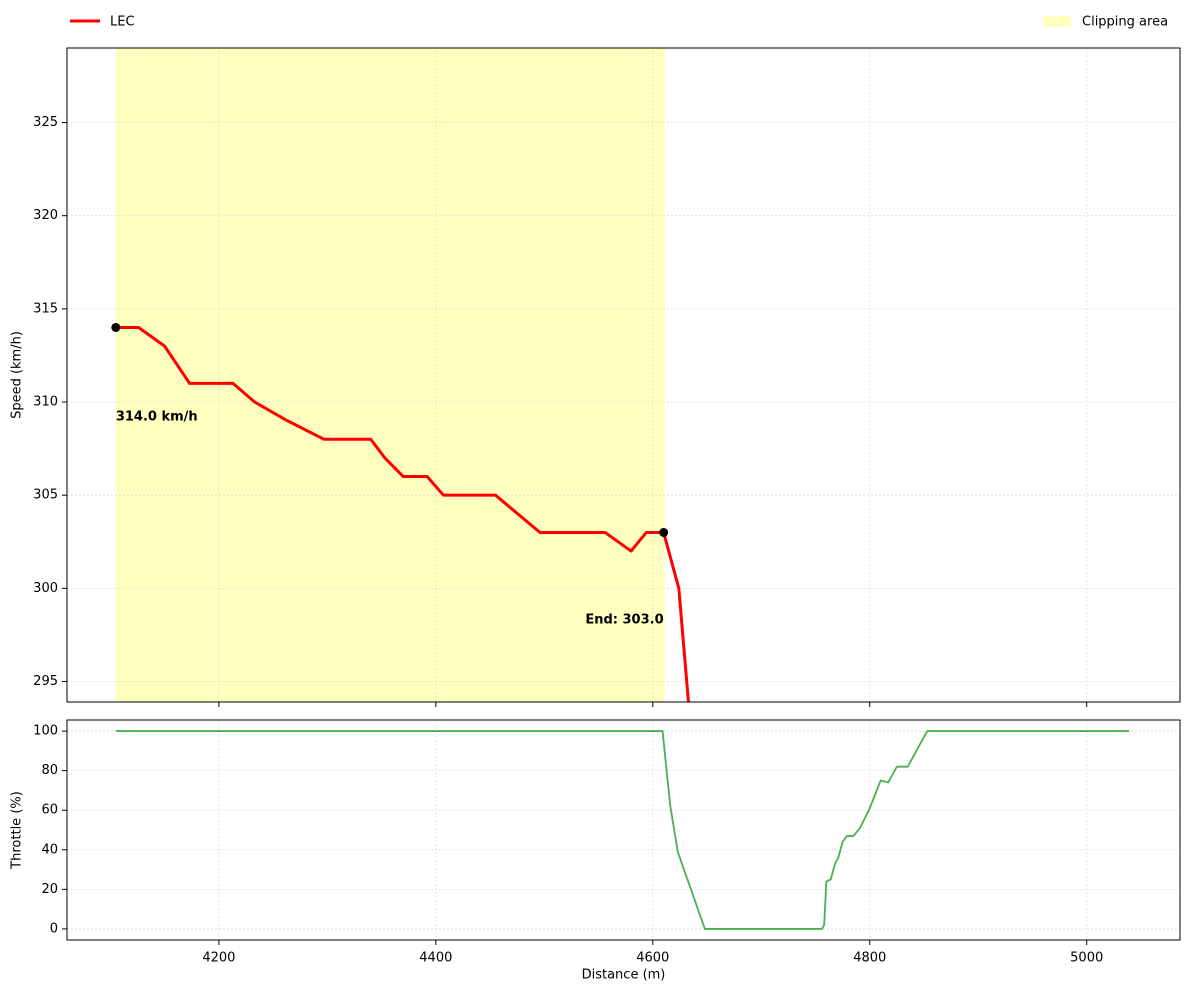 The image size is (1189, 996). What do you see at coordinates (157, 416) in the screenshot?
I see `annotation: 314.0 km/h` at bounding box center [157, 416].